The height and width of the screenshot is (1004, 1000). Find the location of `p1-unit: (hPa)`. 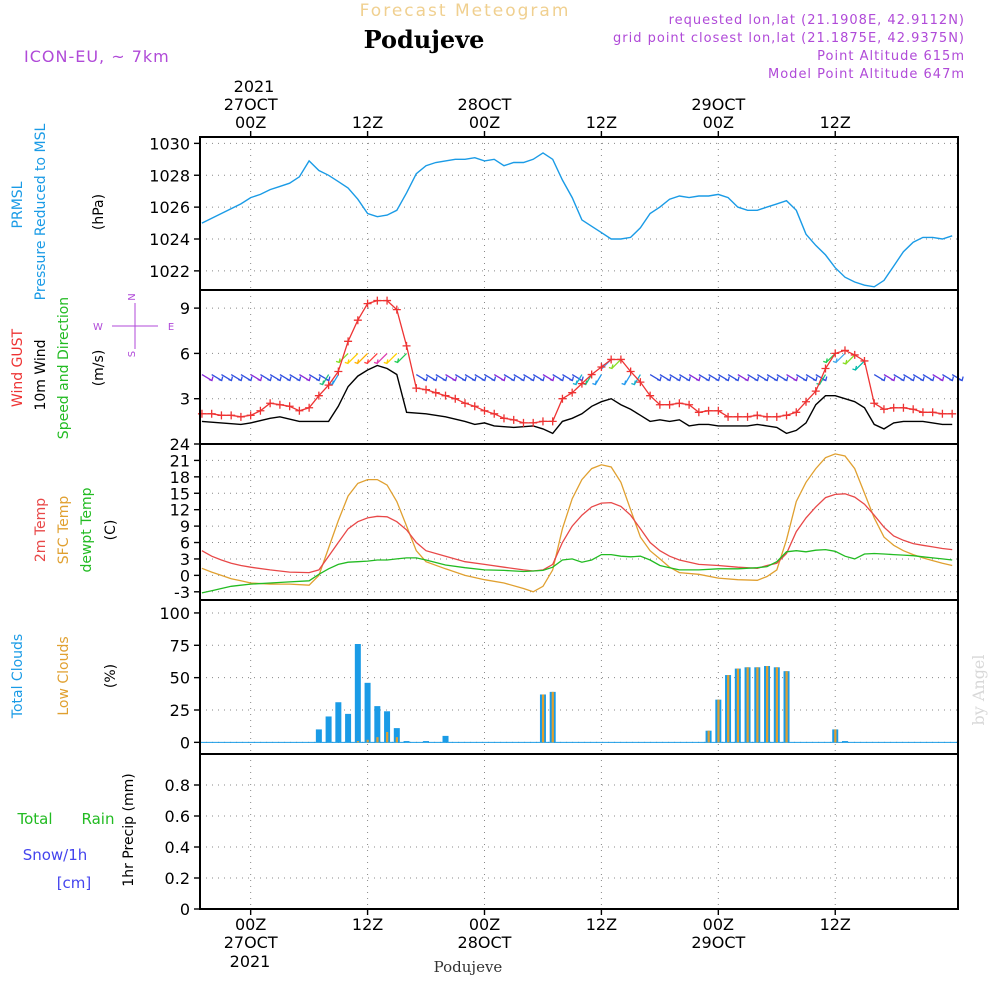

p1-unit: (hPa) is located at coordinates (99, 212).